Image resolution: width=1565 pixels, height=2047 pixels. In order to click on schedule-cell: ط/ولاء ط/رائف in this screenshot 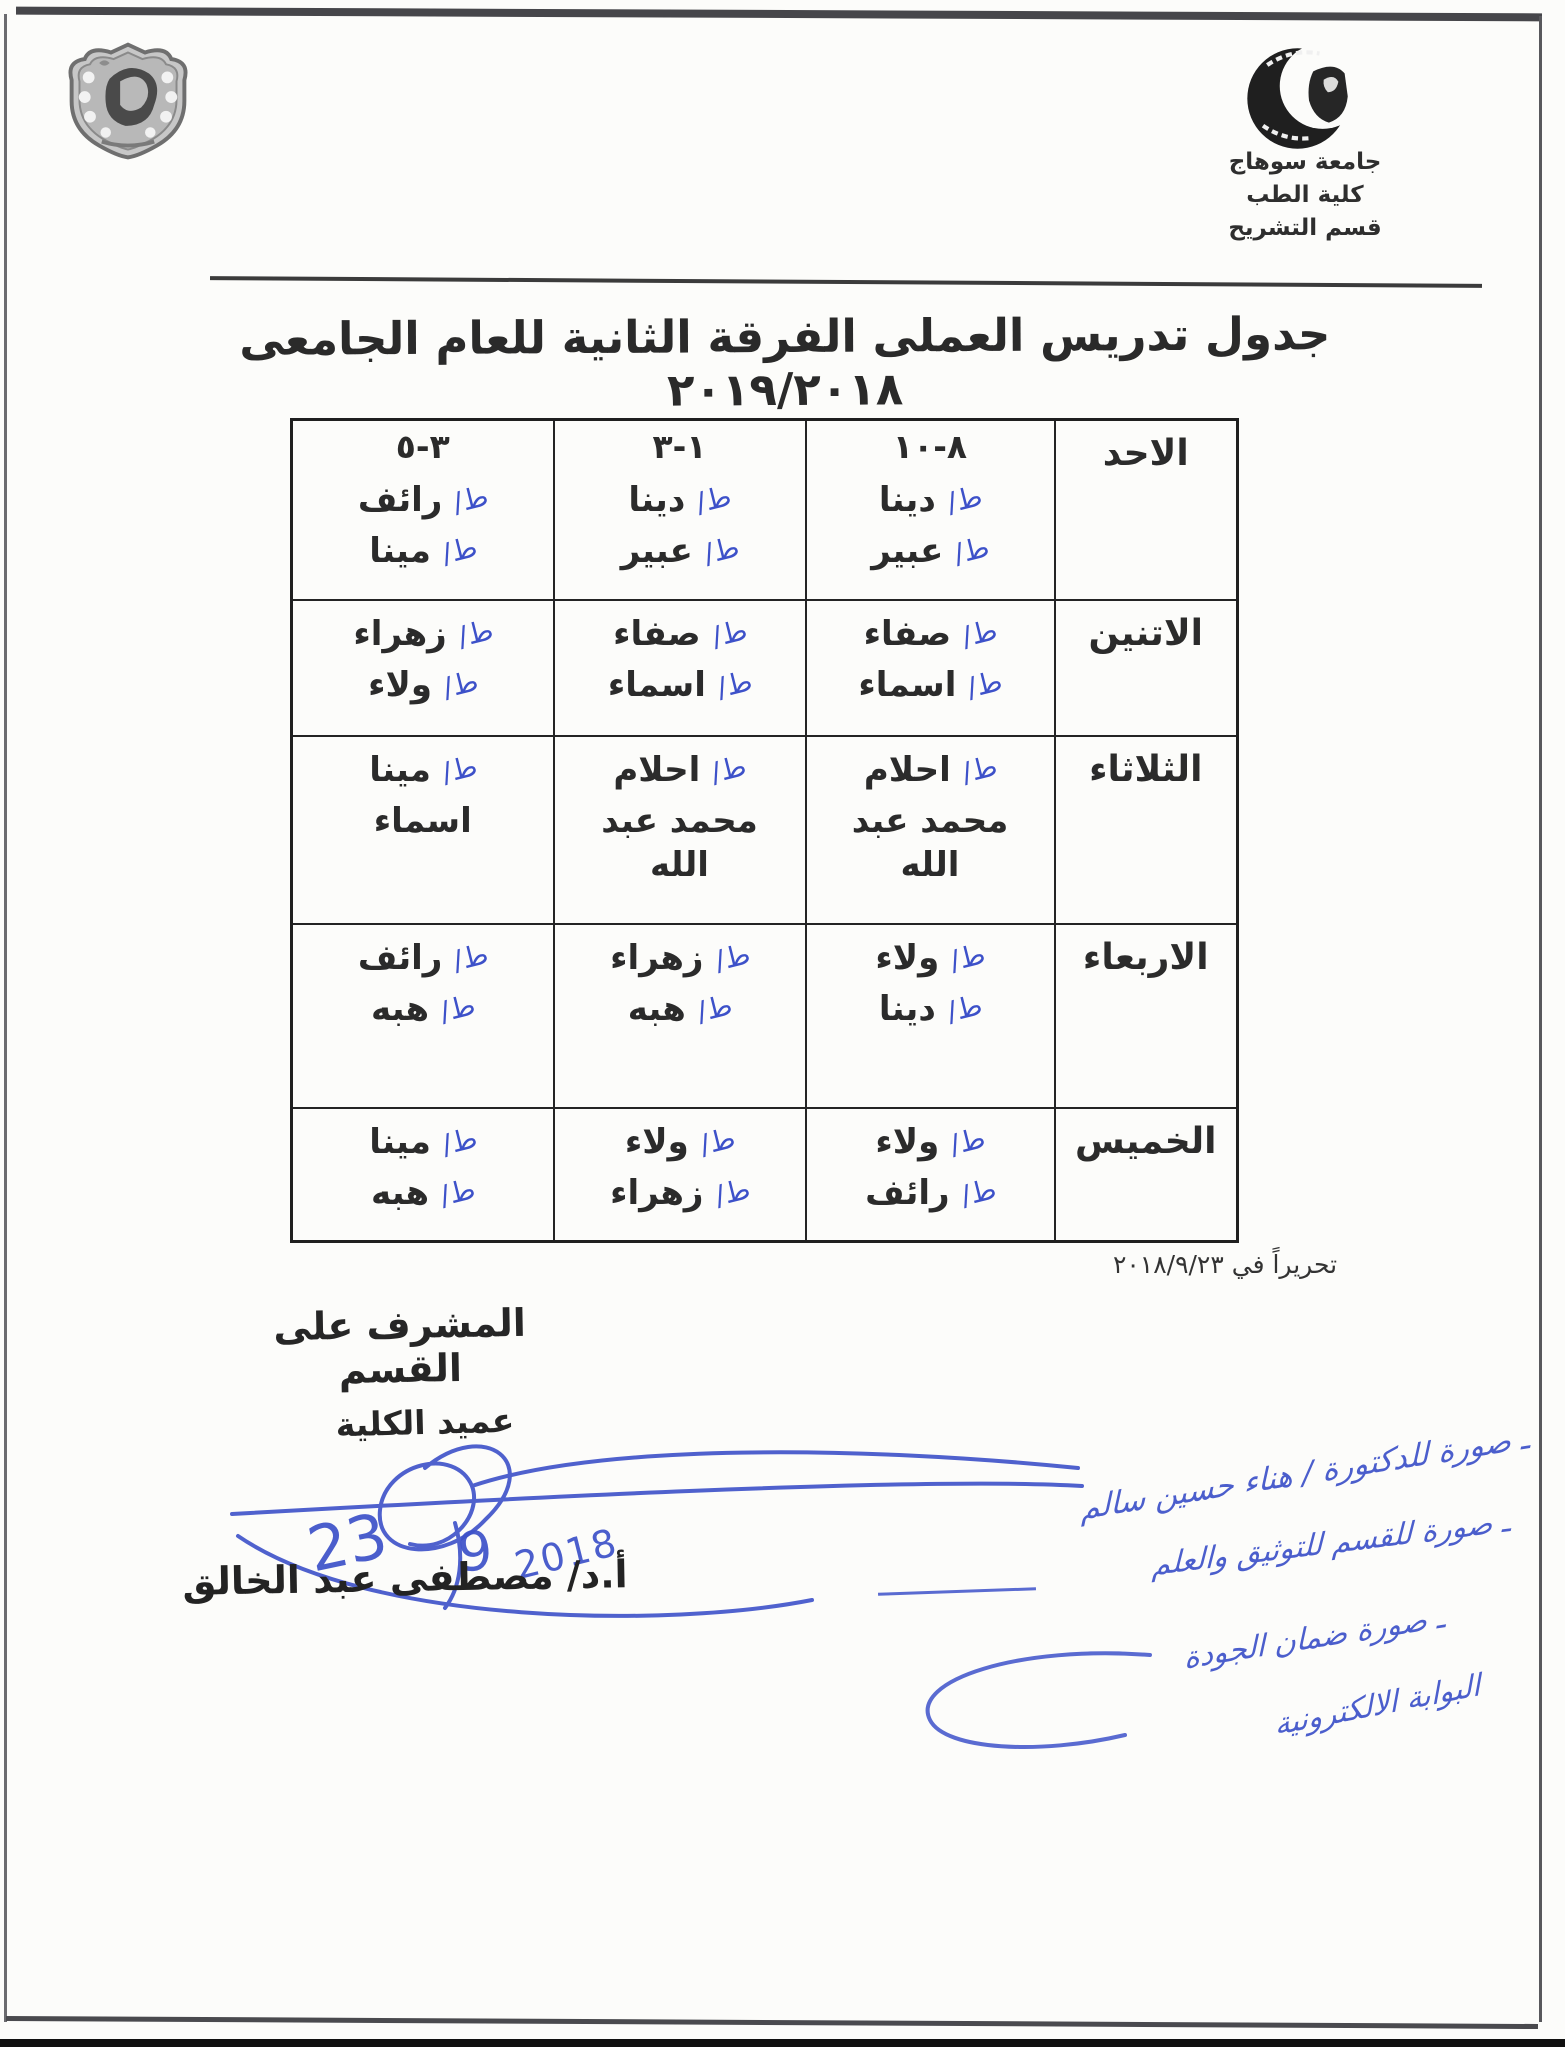, I will do `click(930, 1174)`.